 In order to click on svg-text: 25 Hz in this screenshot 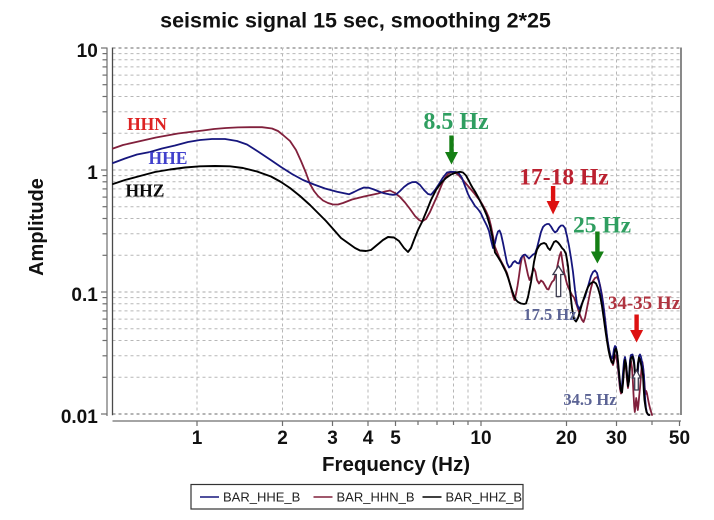, I will do `click(602, 226)`.